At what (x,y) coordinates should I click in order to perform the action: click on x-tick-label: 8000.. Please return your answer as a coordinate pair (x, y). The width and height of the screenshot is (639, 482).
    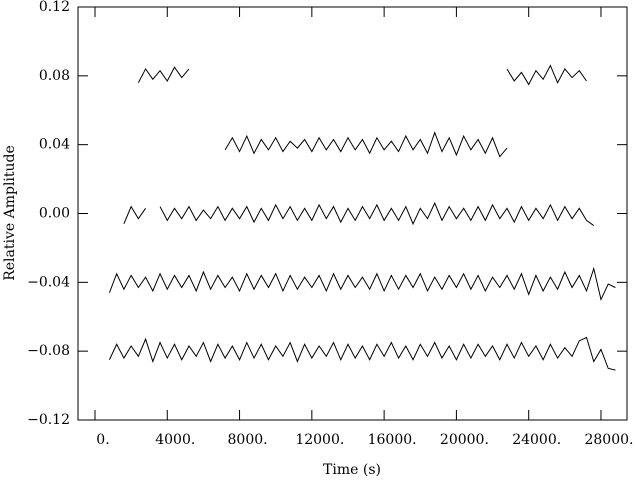
    Looking at the image, I should click on (248, 440).